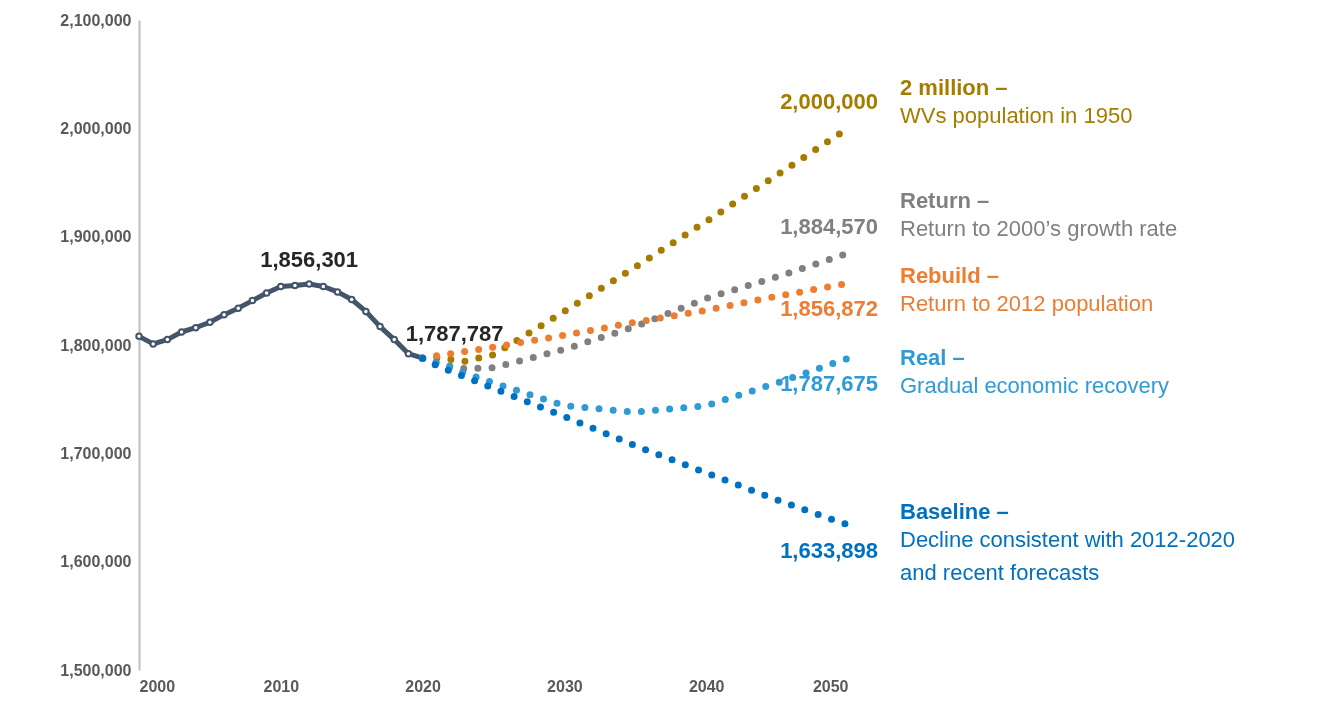 The height and width of the screenshot is (715, 1322). Describe the element at coordinates (96, 20) in the screenshot. I see `y-tick-label: 2,100,000` at that location.